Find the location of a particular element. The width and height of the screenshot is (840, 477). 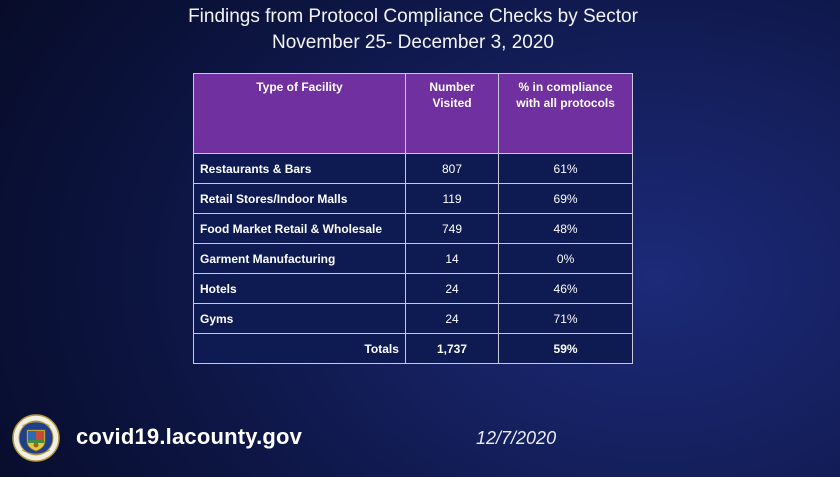

table-row: Garment Manufacturing 14 0% is located at coordinates (413, 258).